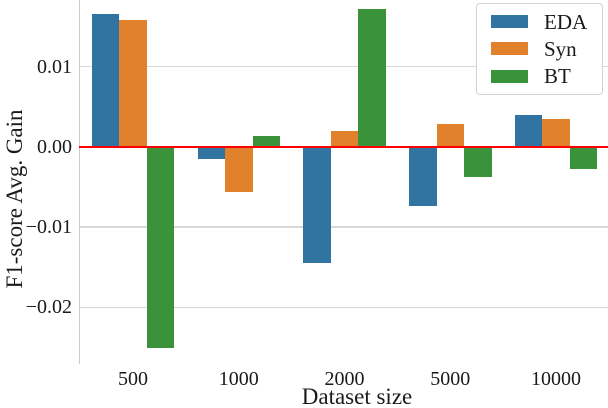  What do you see at coordinates (556, 378) in the screenshot?
I see `x-tick-label: 10000` at bounding box center [556, 378].